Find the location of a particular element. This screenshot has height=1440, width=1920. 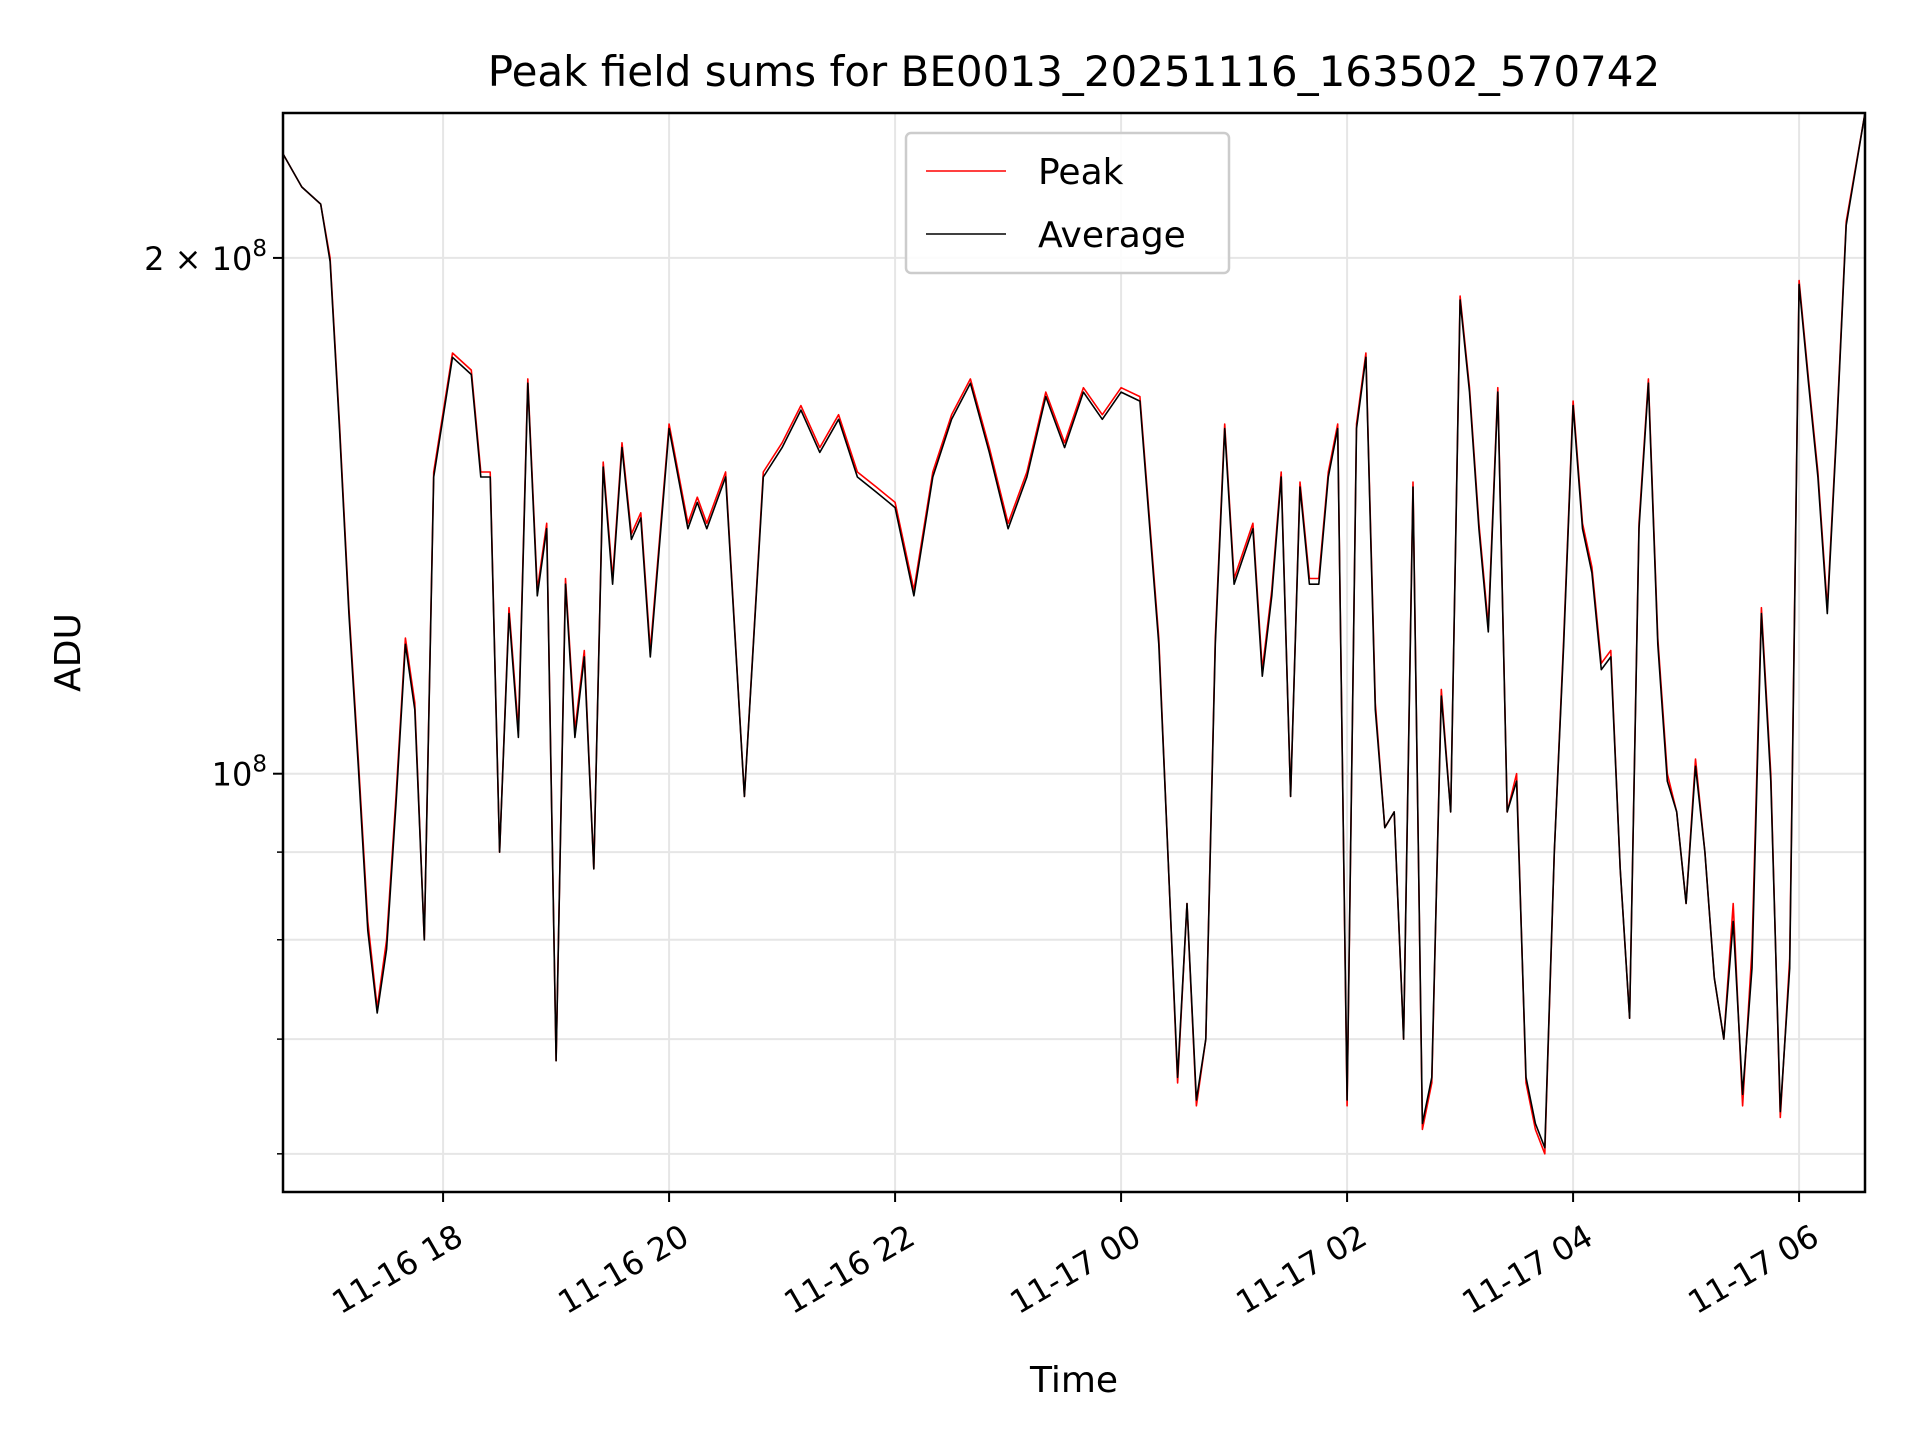

legend-label-peak: Peak is located at coordinates (1081, 172).